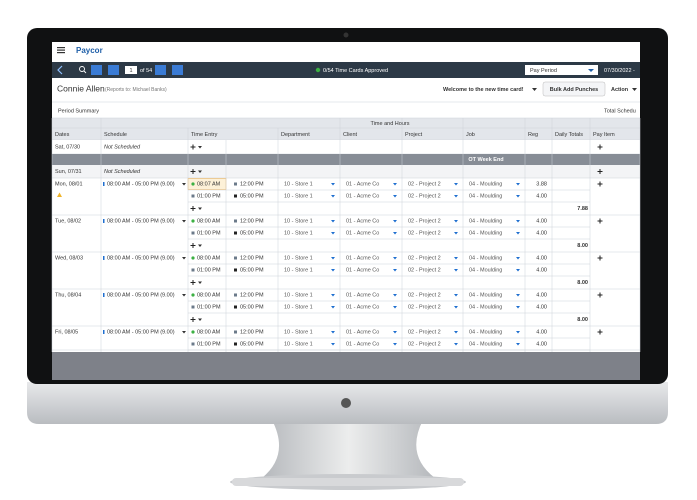 This screenshot has width=697, height=500. What do you see at coordinates (113, 70) in the screenshot?
I see `prev-page-button` at bounding box center [113, 70].